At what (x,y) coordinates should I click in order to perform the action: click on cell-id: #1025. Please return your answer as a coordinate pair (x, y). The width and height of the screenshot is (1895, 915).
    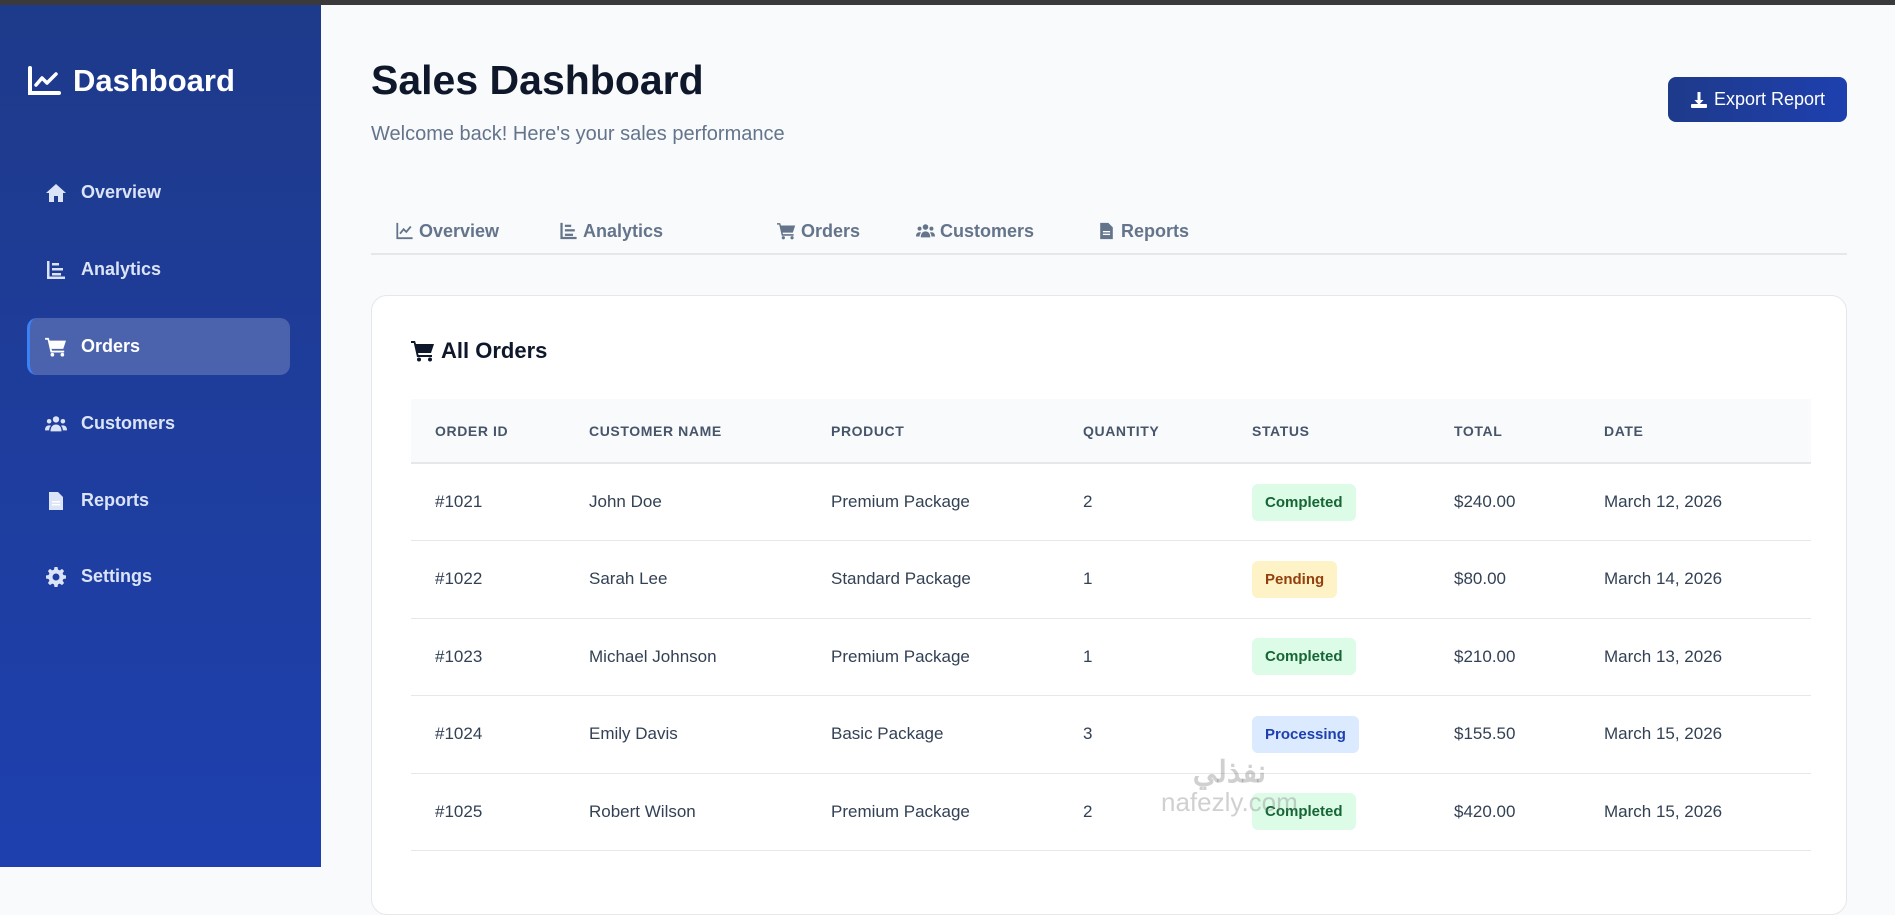
    Looking at the image, I should click on (488, 812).